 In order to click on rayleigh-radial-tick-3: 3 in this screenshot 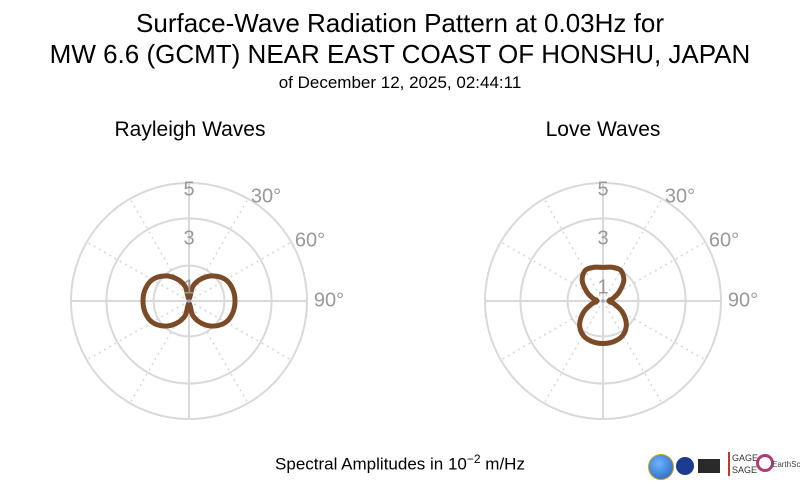, I will do `click(188, 238)`.